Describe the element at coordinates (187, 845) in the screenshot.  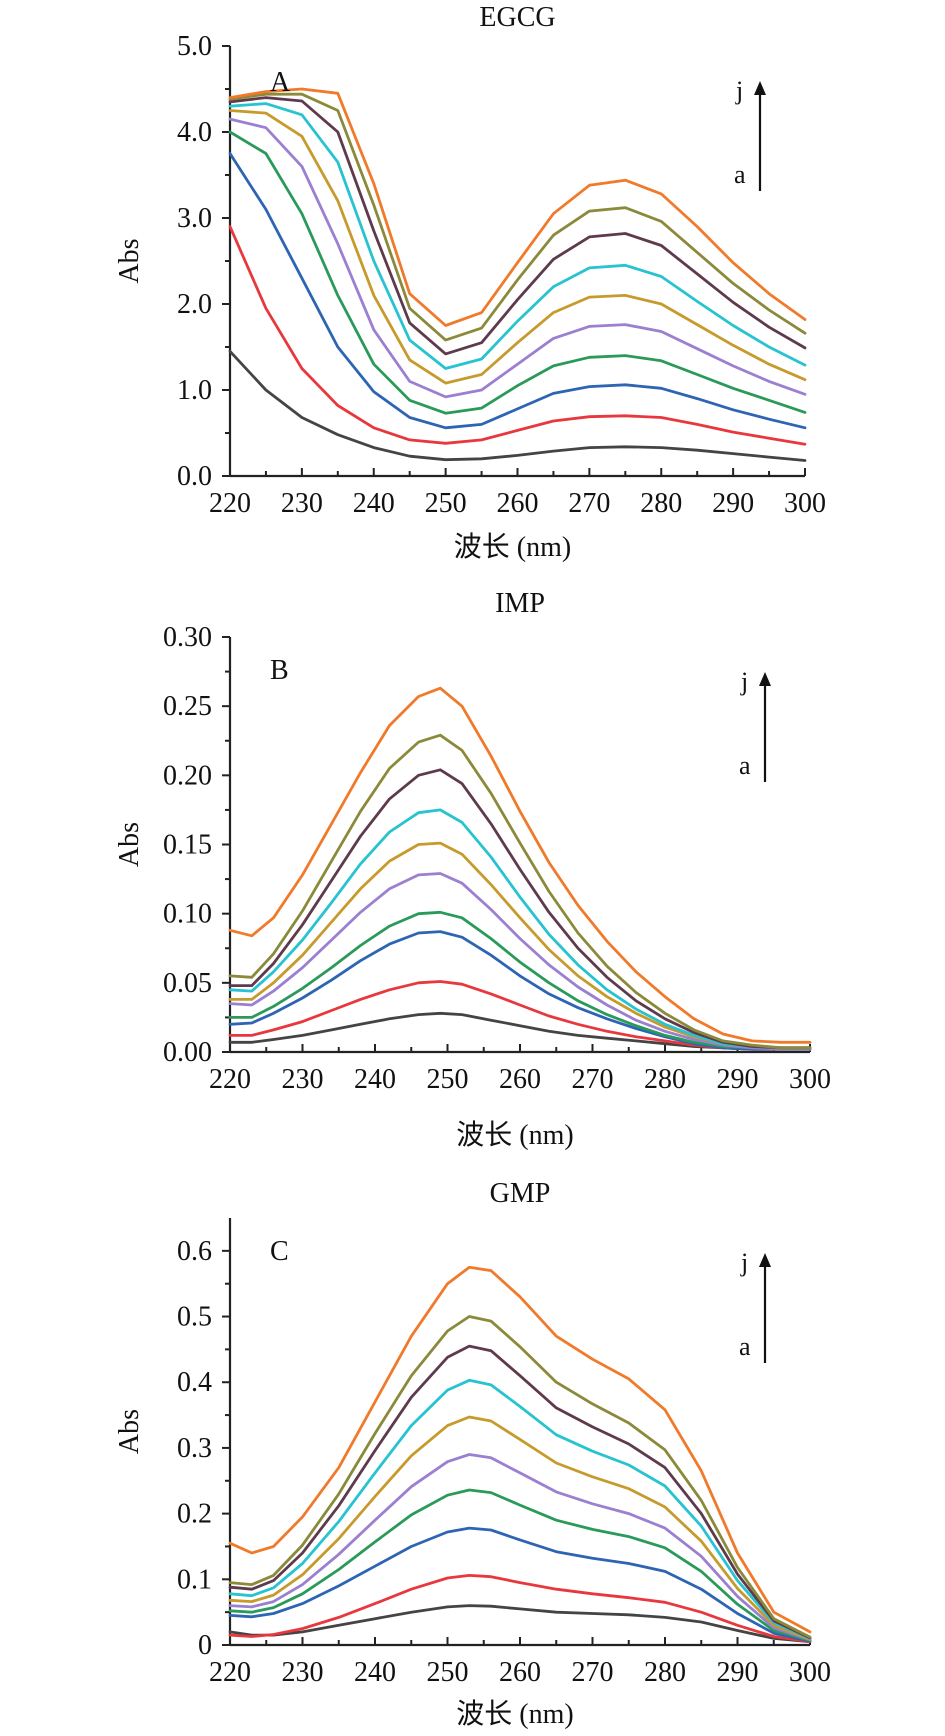
I see `y-tick-label: 0.15` at that location.